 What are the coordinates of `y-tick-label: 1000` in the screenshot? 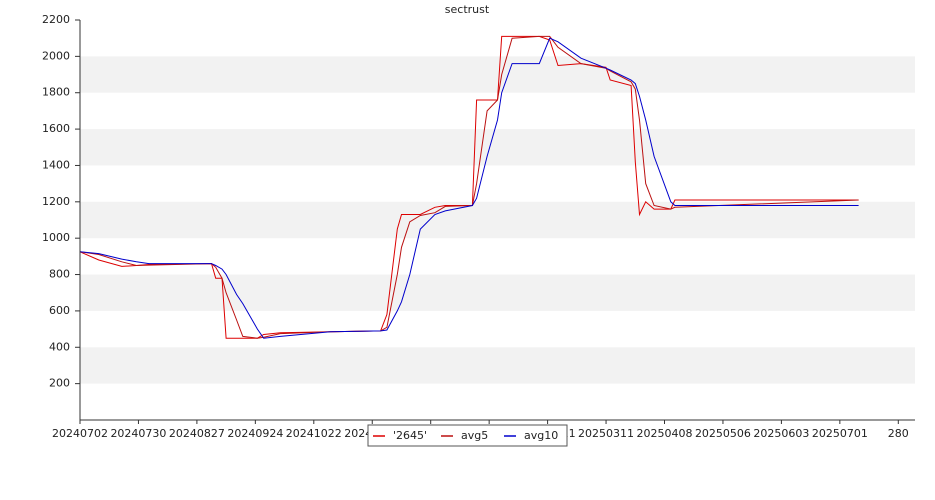 It's located at (56, 237).